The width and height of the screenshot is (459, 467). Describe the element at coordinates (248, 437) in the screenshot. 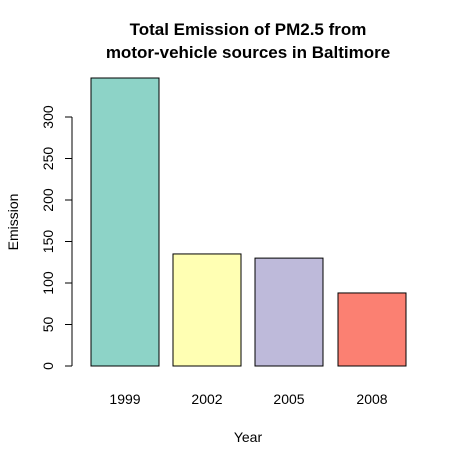

I see `x-axis-label: Year` at that location.